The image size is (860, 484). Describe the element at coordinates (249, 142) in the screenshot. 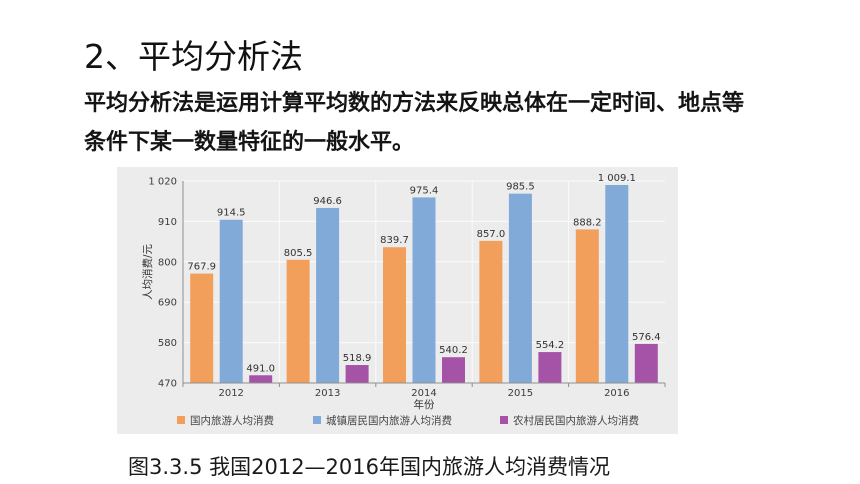

I see `paragraph-line: 条件下某一数量特征的一般水平。` at that location.